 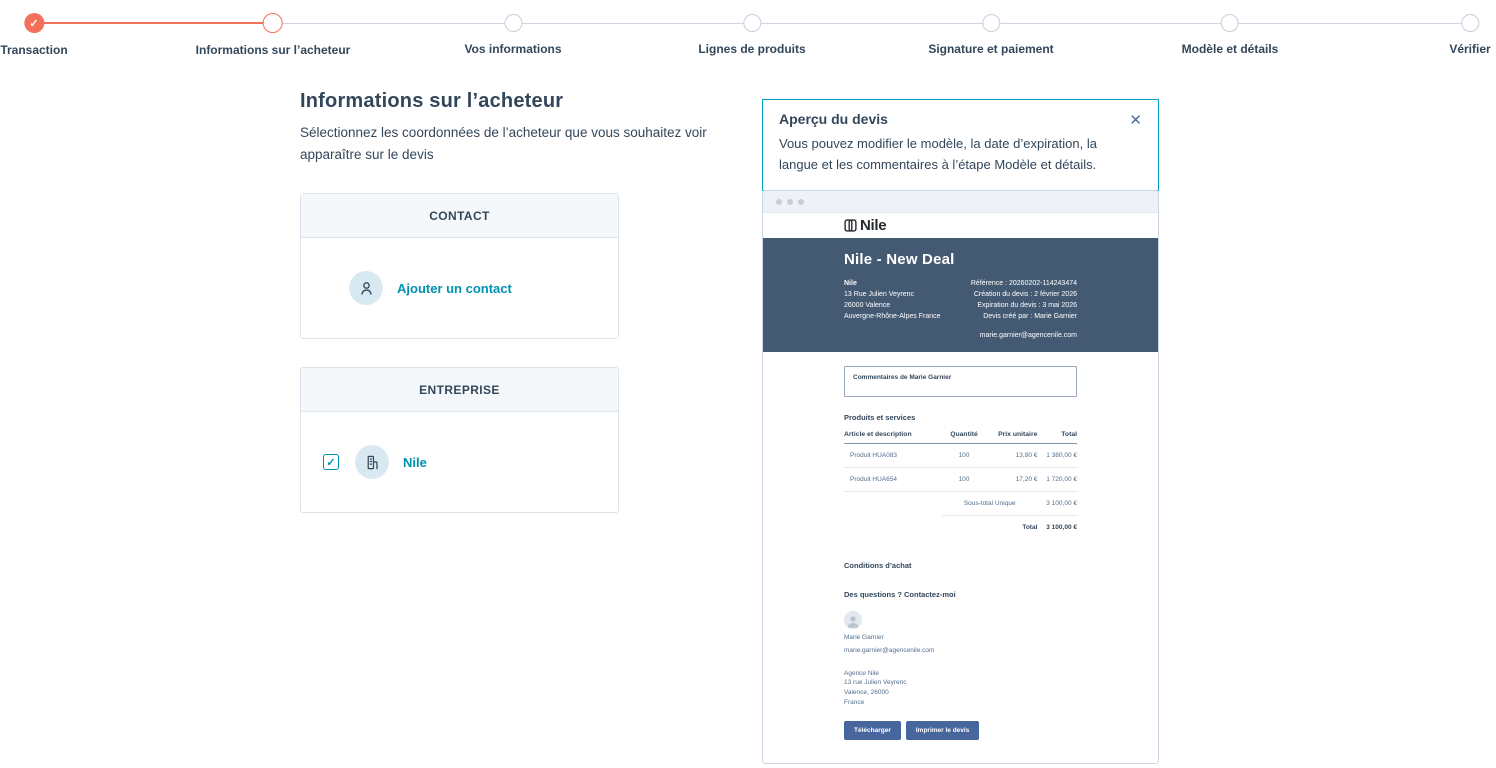 What do you see at coordinates (1470, 34) in the screenshot?
I see `step-verifier: Vérifier` at bounding box center [1470, 34].